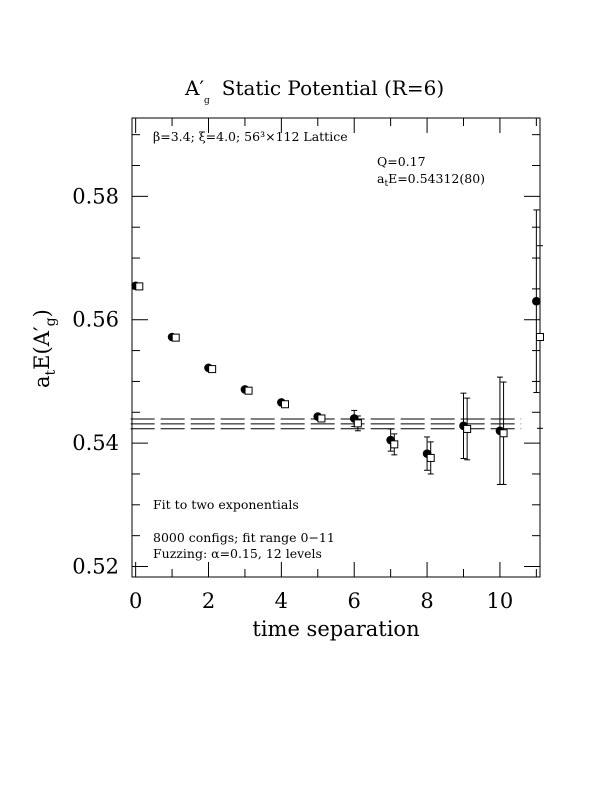 This screenshot has width=612, height=792. I want to click on energy-annotation: atE=0.54312(80), so click(431, 180).